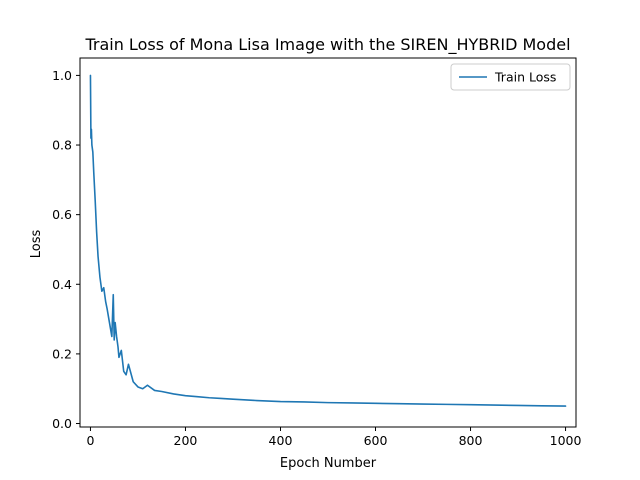  Describe the element at coordinates (376, 440) in the screenshot. I see `x-tick-label: 600` at that location.